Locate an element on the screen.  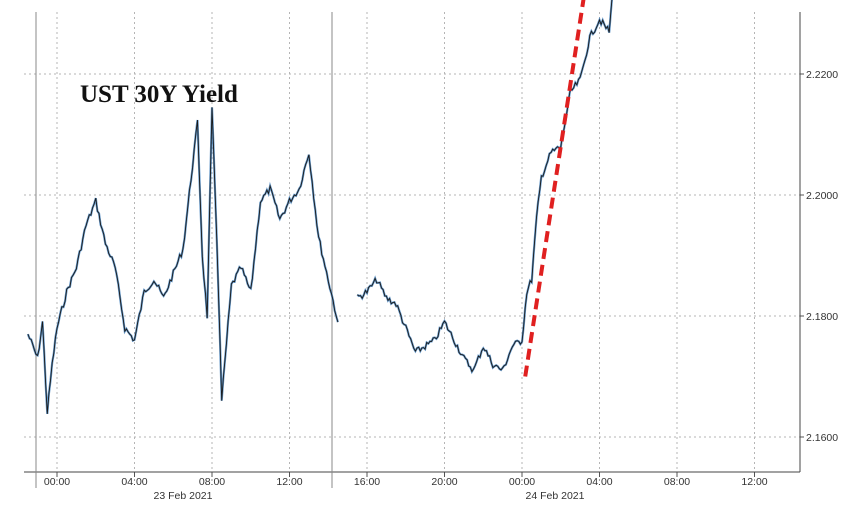
x-tick-label: 16:00 is located at coordinates (367, 482).